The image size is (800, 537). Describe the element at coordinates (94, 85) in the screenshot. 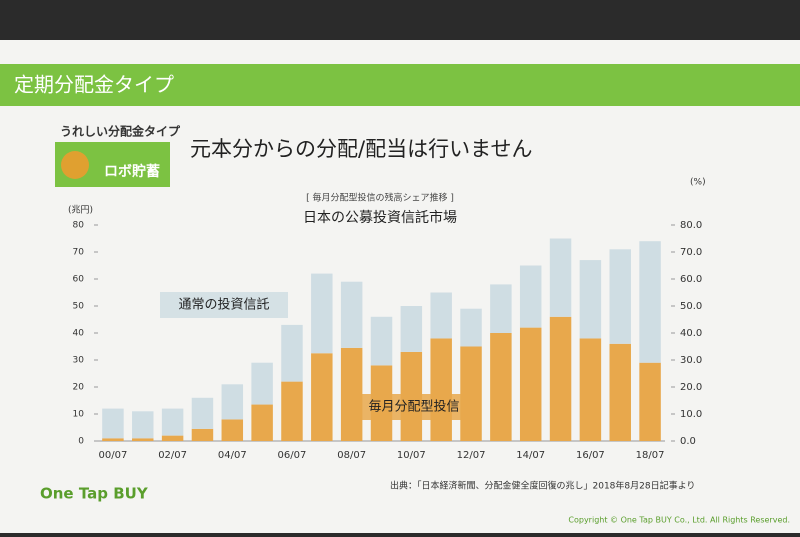

I see `header: 定期分配金タイプ` at that location.